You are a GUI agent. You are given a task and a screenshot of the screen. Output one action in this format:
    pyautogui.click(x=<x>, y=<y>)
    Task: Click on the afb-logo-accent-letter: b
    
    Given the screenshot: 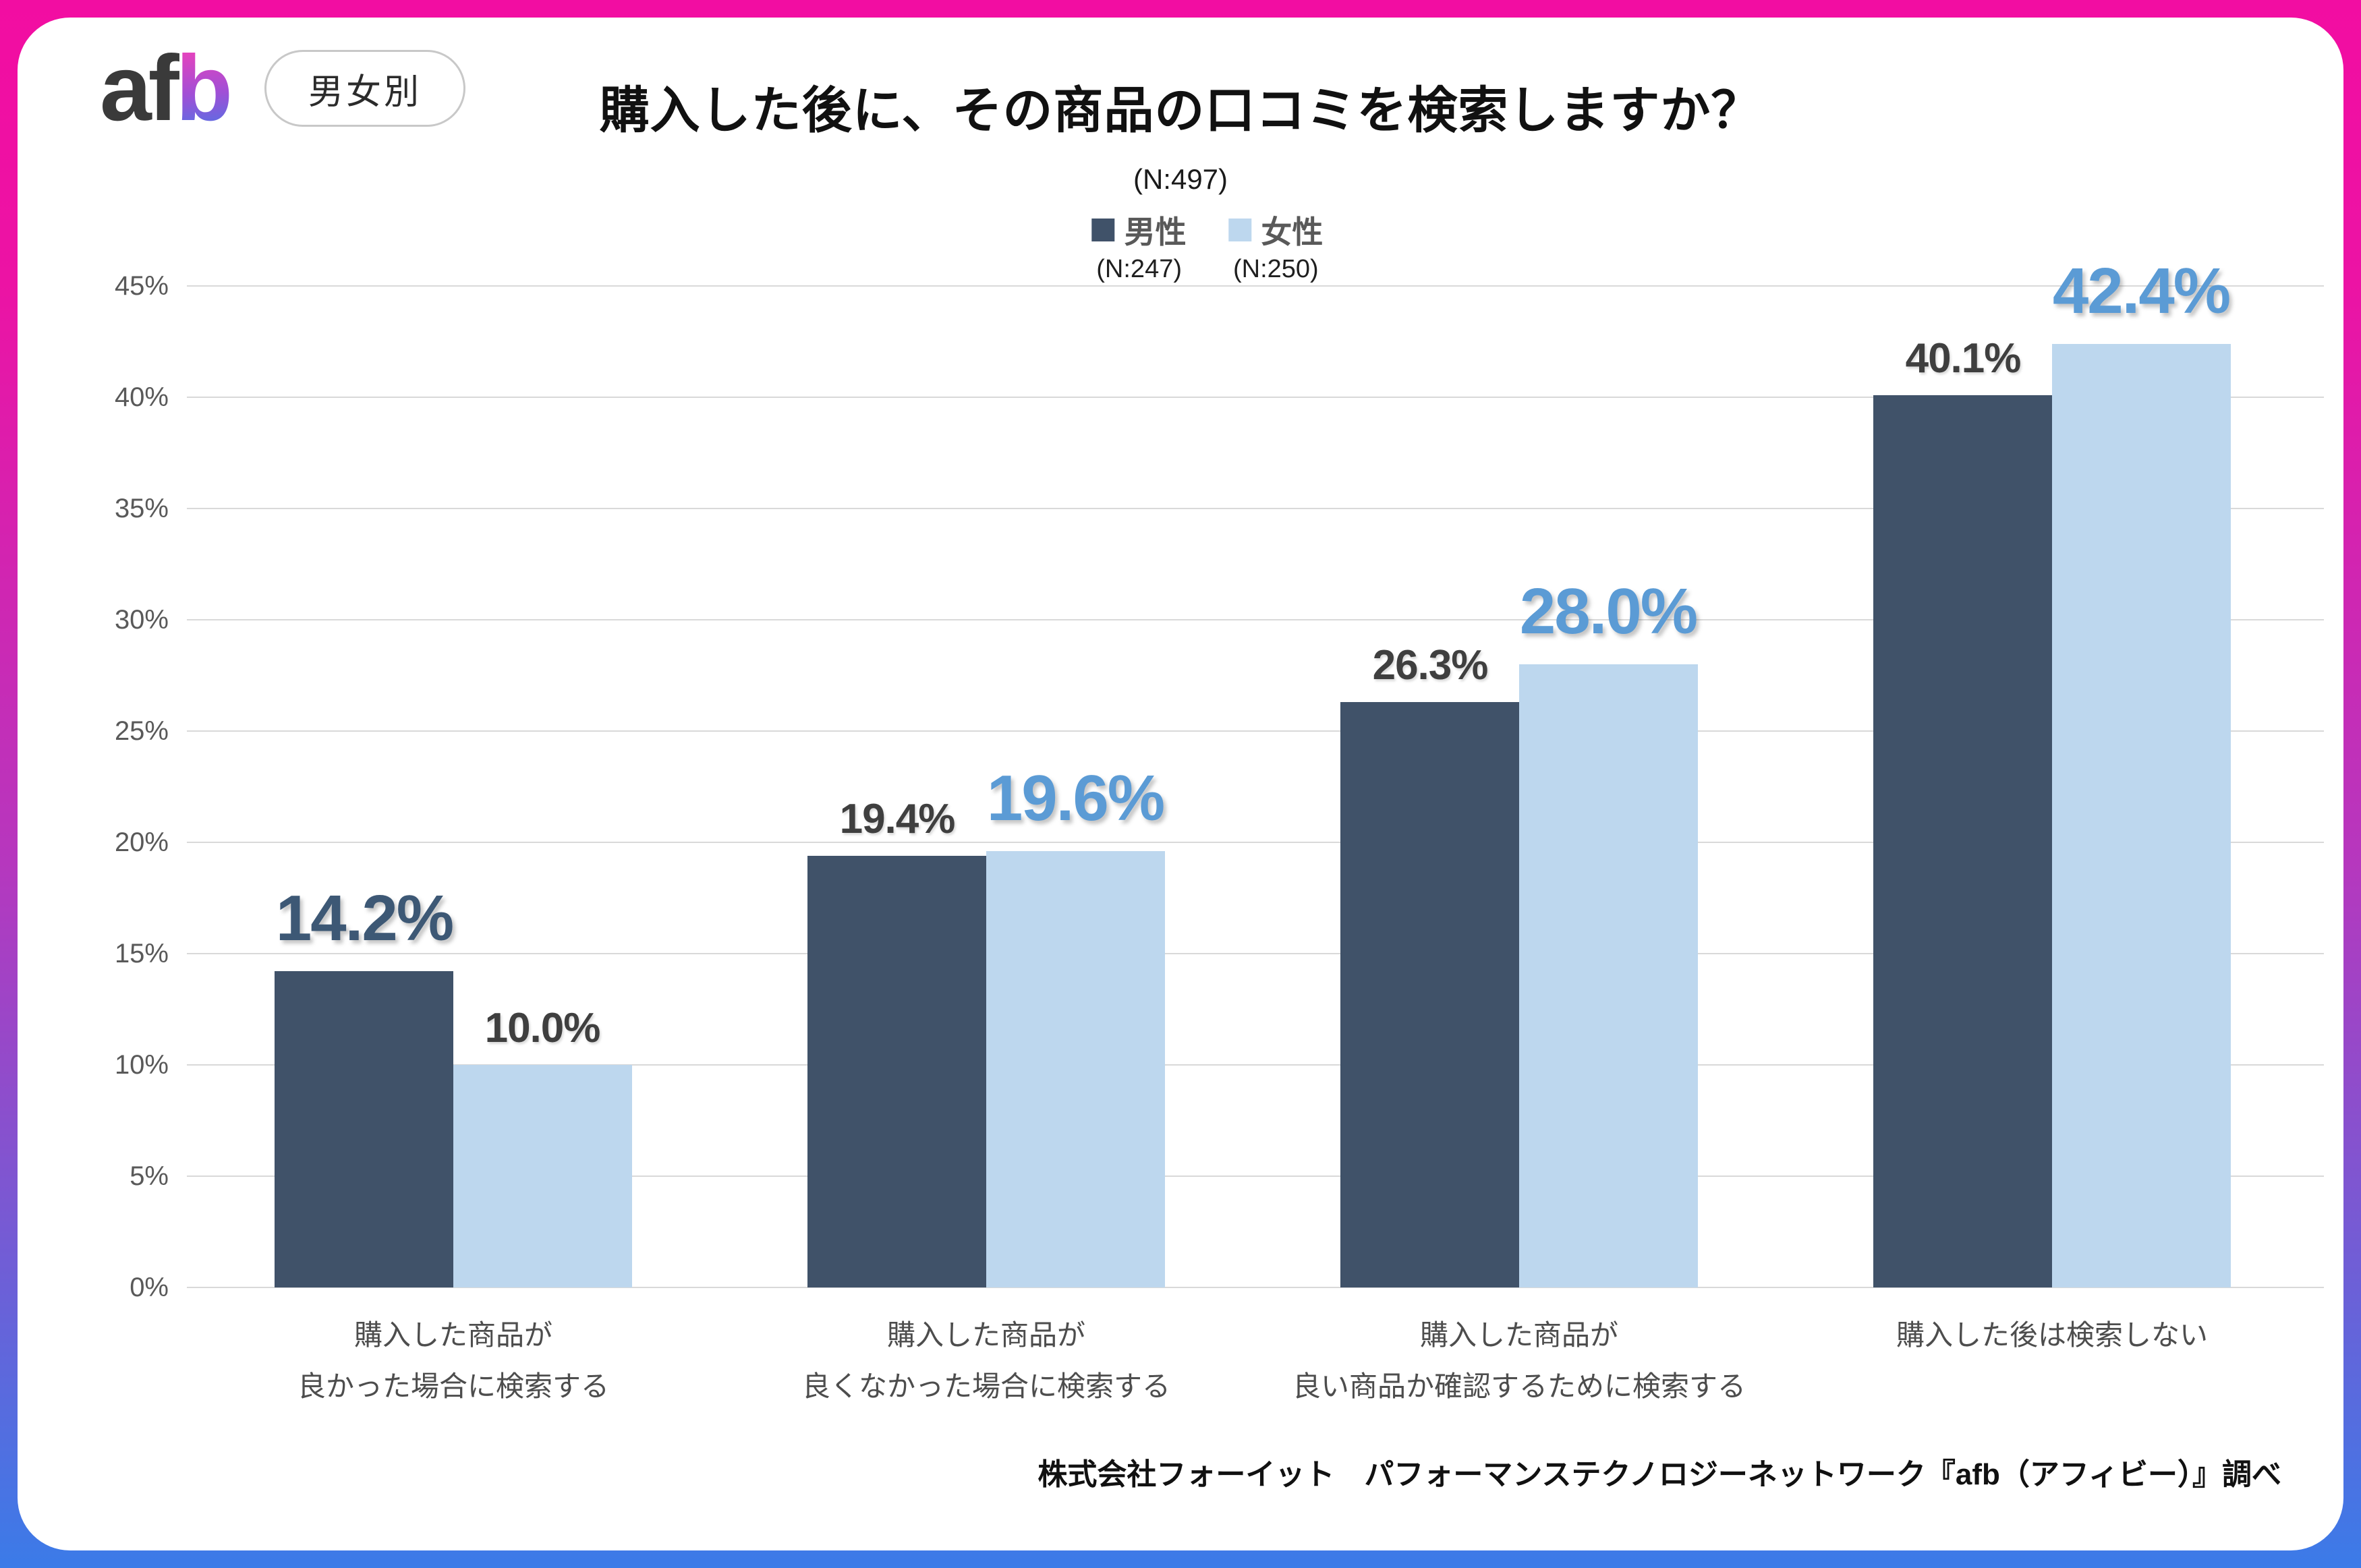 What is the action you would take?
    pyautogui.click(x=204, y=88)
    